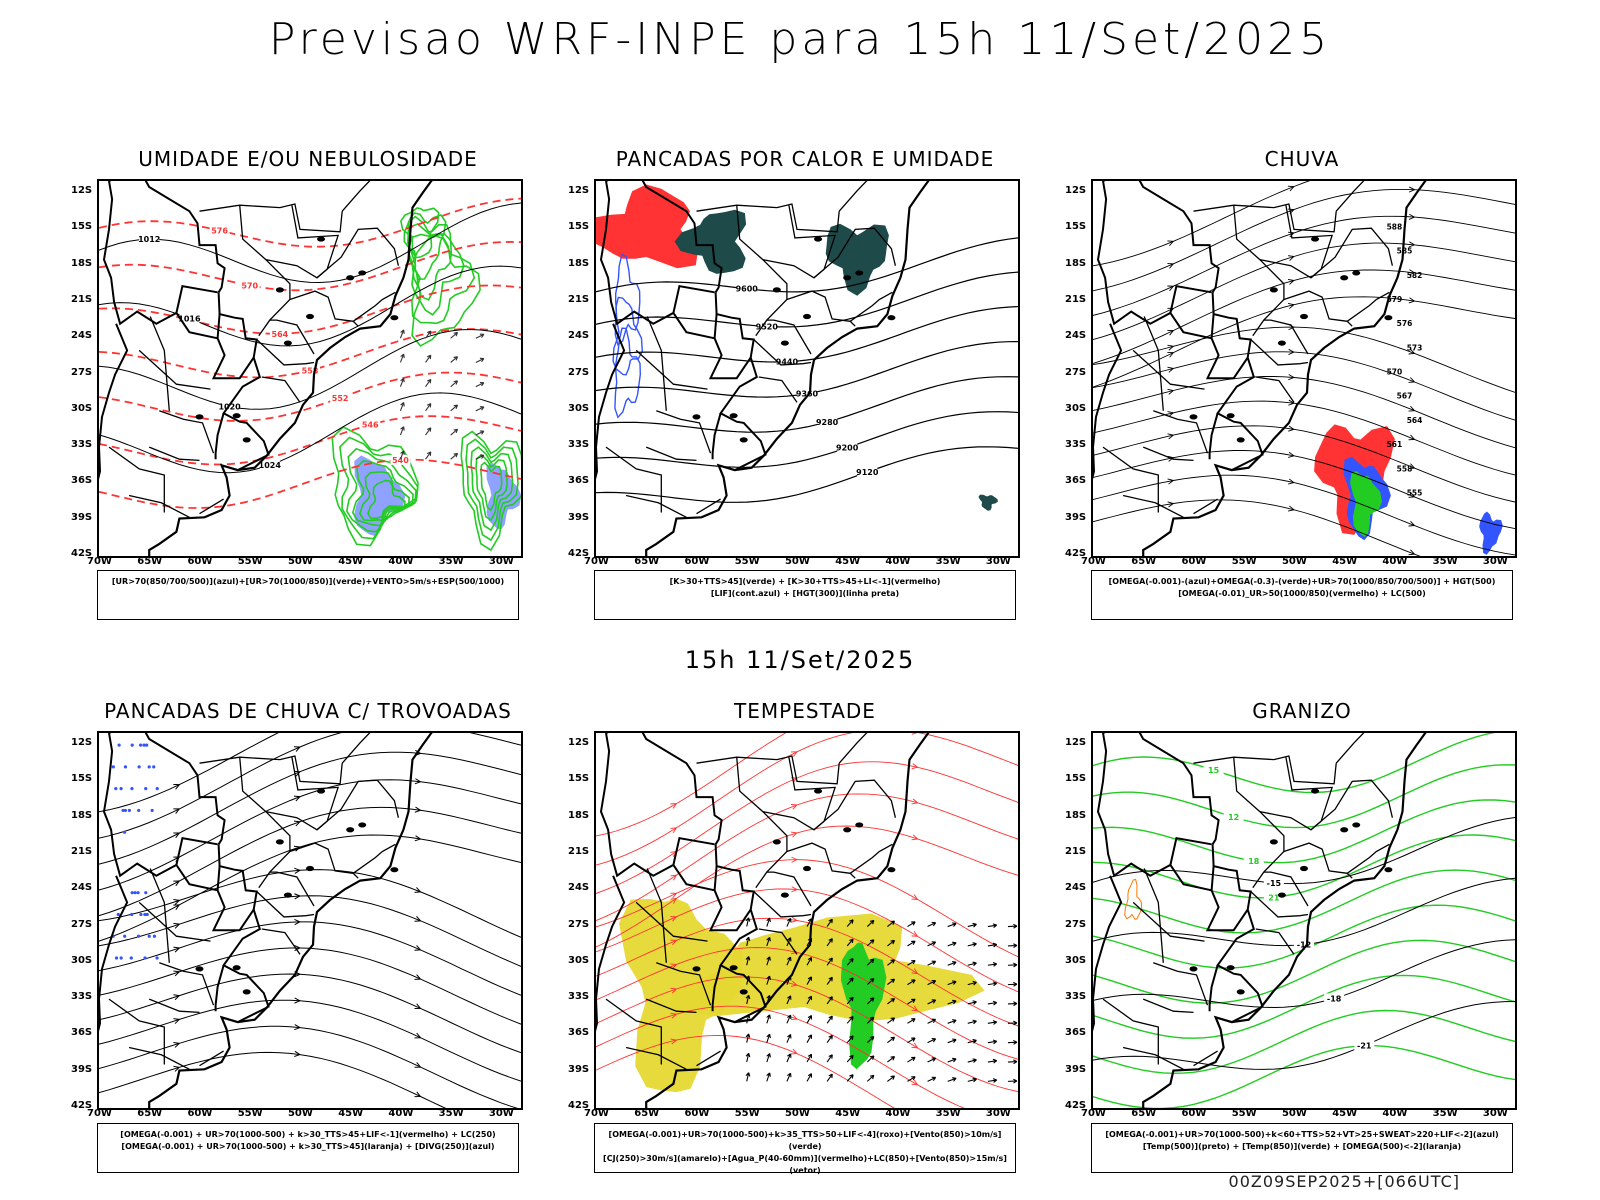 This screenshot has width=1600, height=1200. I want to click on map-svg: 15 12 18 21 -15 -12 -18 -21, so click(1304, 920).